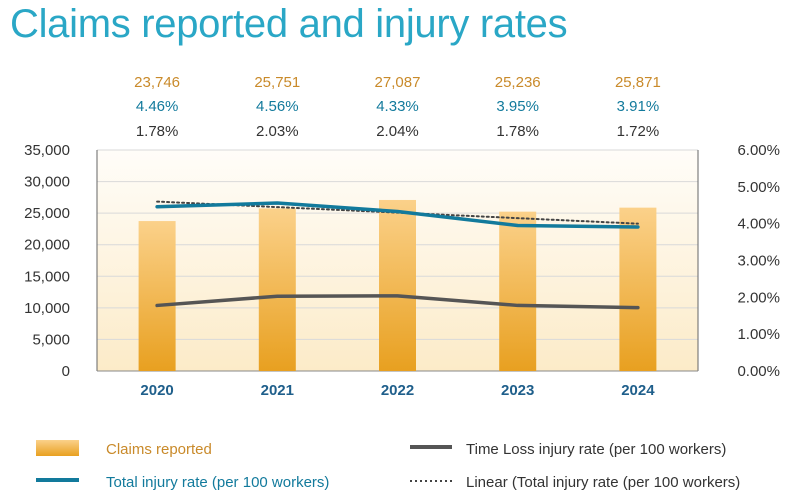 This screenshot has height=498, width=802. Describe the element at coordinates (47, 245) in the screenshot. I see `left-axis-tick-label: 20,000` at that location.